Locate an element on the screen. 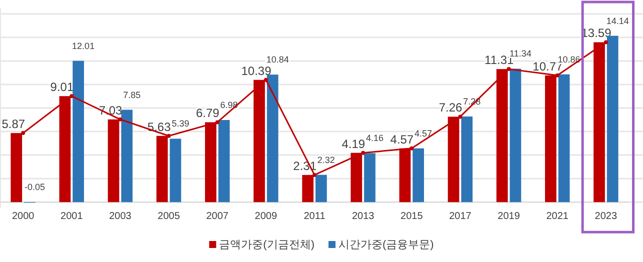 The width and height of the screenshot is (643, 262). data-label: 14.14 is located at coordinates (617, 21).